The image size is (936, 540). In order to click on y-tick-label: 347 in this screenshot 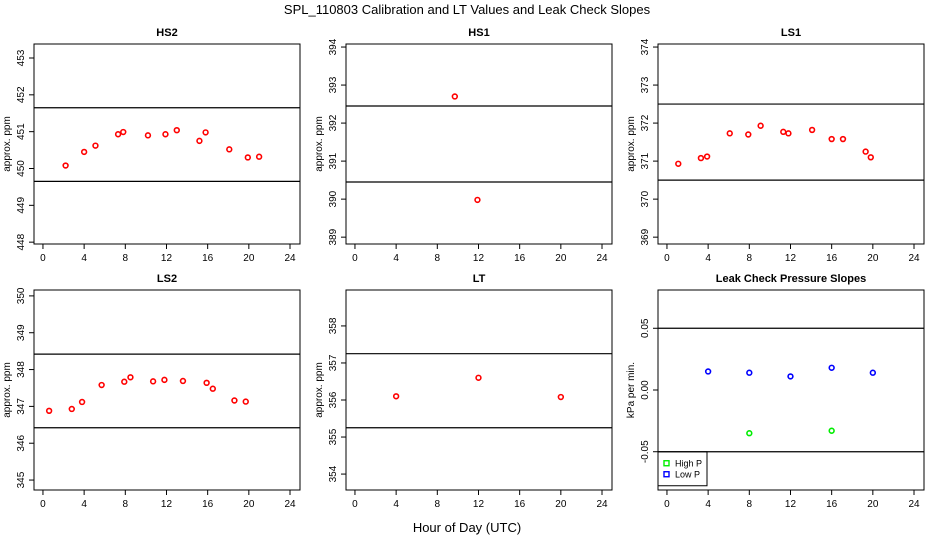, I will do `click(21, 406)`.